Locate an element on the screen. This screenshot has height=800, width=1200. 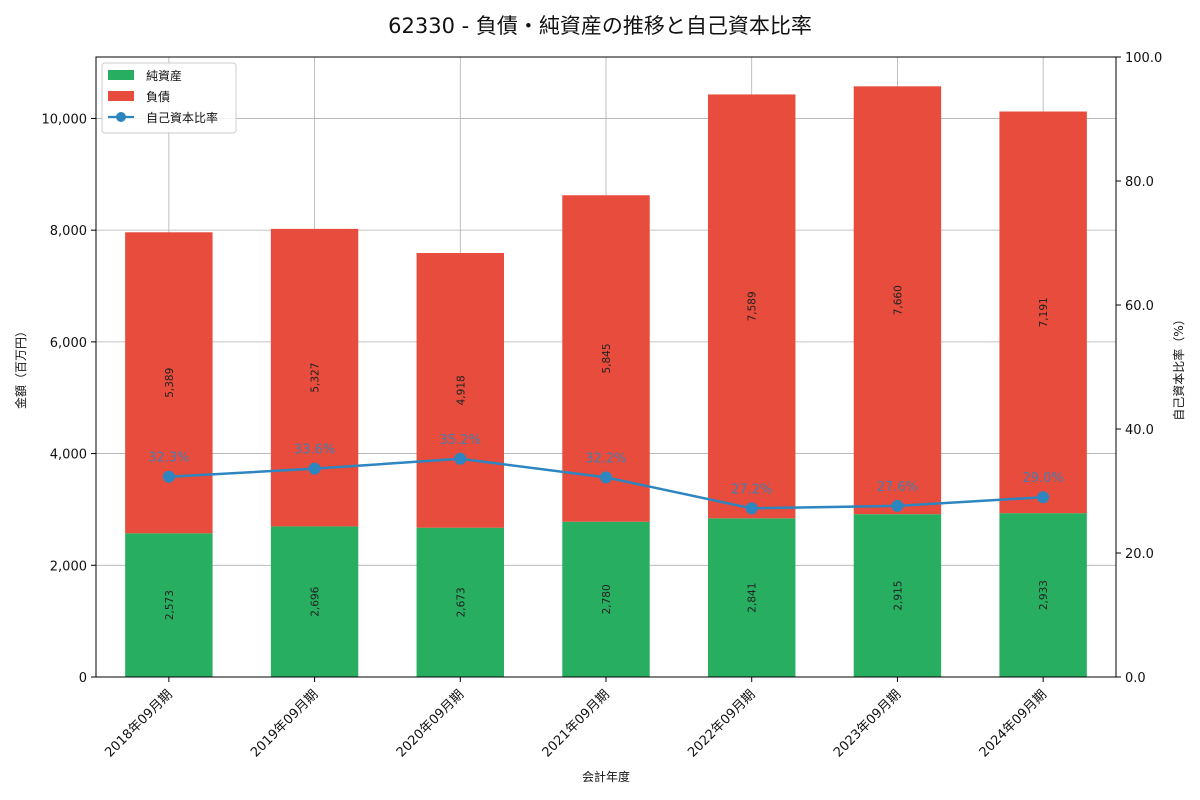
legend-frame is located at coordinates (169, 98).